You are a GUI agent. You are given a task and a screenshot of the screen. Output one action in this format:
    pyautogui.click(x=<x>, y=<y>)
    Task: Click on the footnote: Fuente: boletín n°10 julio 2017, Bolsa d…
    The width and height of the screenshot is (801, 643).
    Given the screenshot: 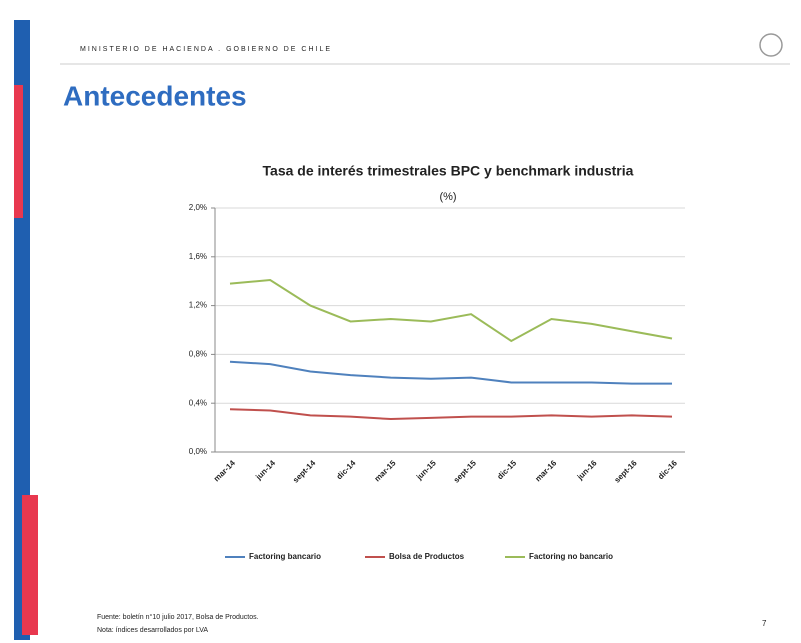 What is the action you would take?
    pyautogui.click(x=178, y=617)
    